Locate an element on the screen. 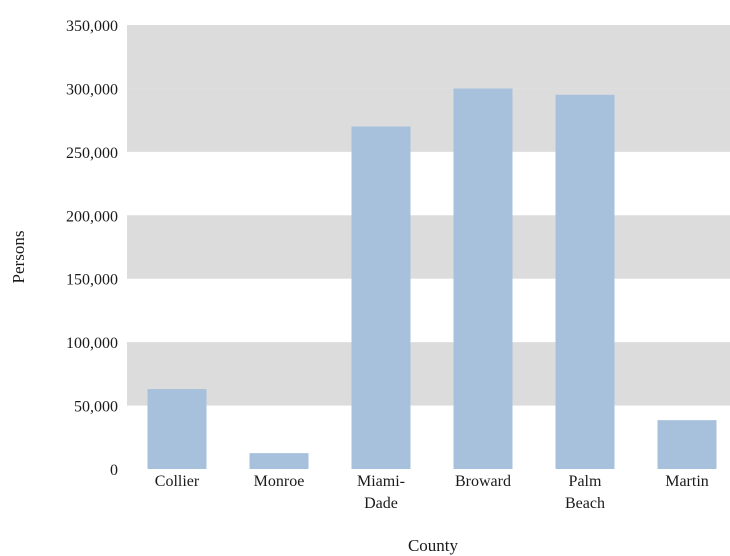 This screenshot has height=556, width=730. y-tick-label: 250,000 is located at coordinates (92, 153).